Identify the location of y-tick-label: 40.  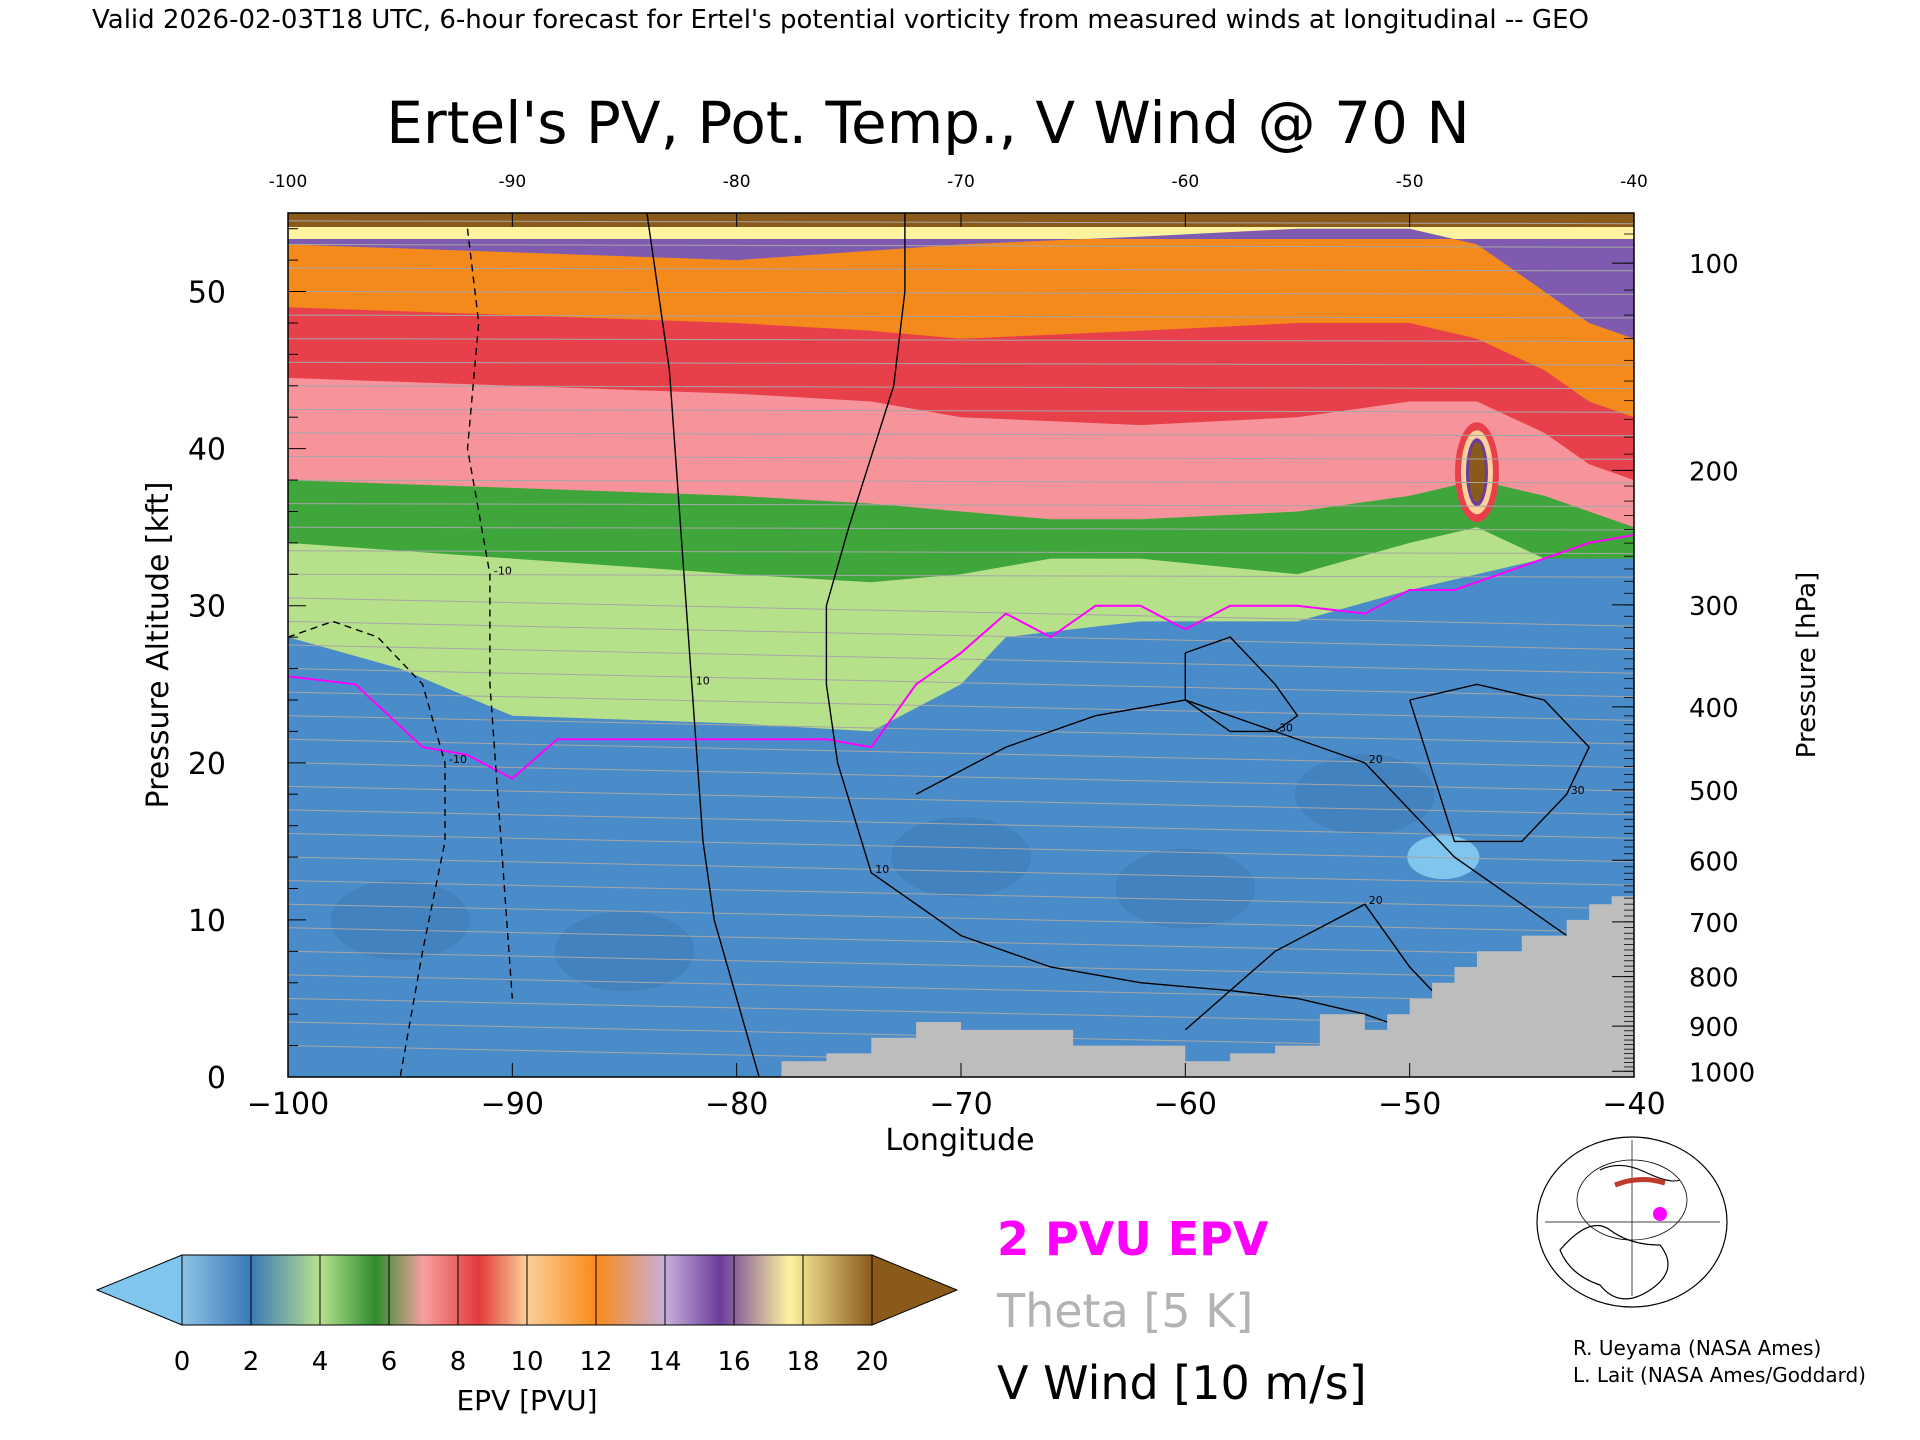
(207, 450).